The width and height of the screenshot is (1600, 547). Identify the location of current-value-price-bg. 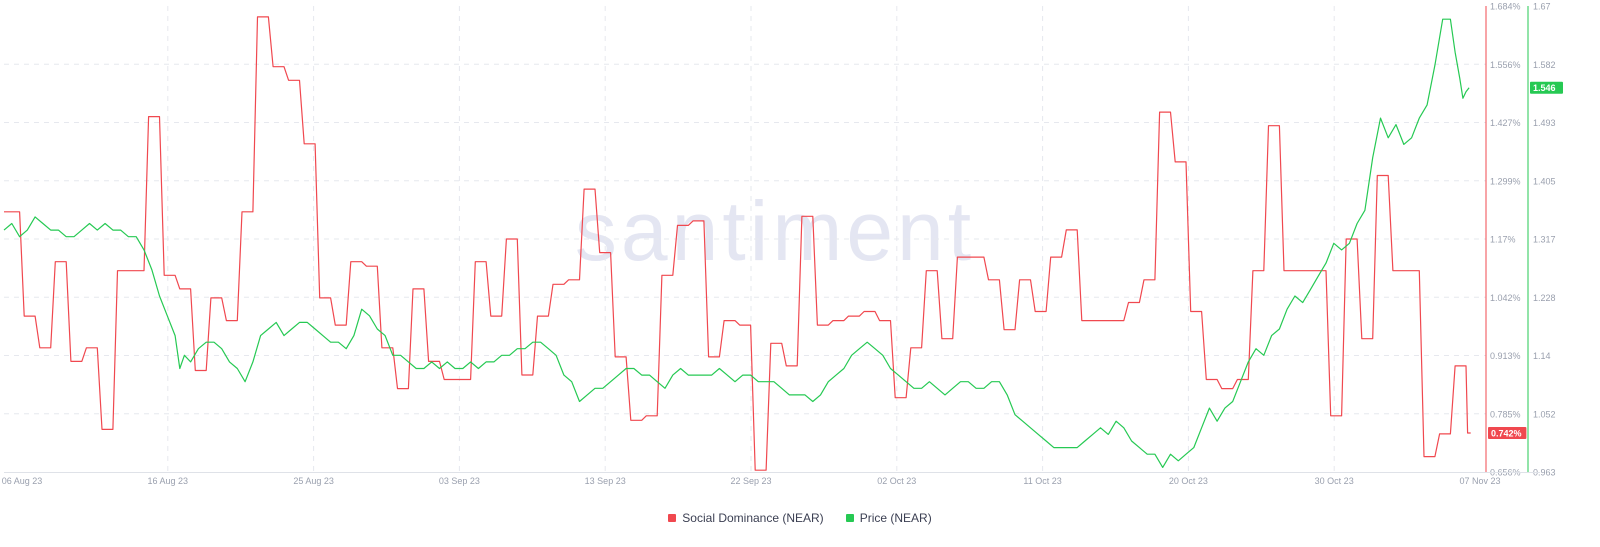
(1546, 87).